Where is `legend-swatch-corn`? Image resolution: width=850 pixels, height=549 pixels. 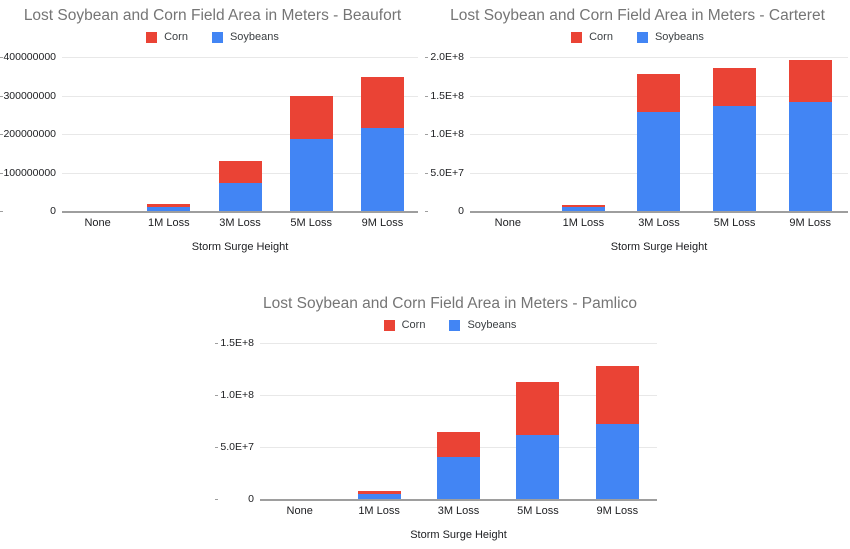
legend-swatch-corn is located at coordinates (577, 37).